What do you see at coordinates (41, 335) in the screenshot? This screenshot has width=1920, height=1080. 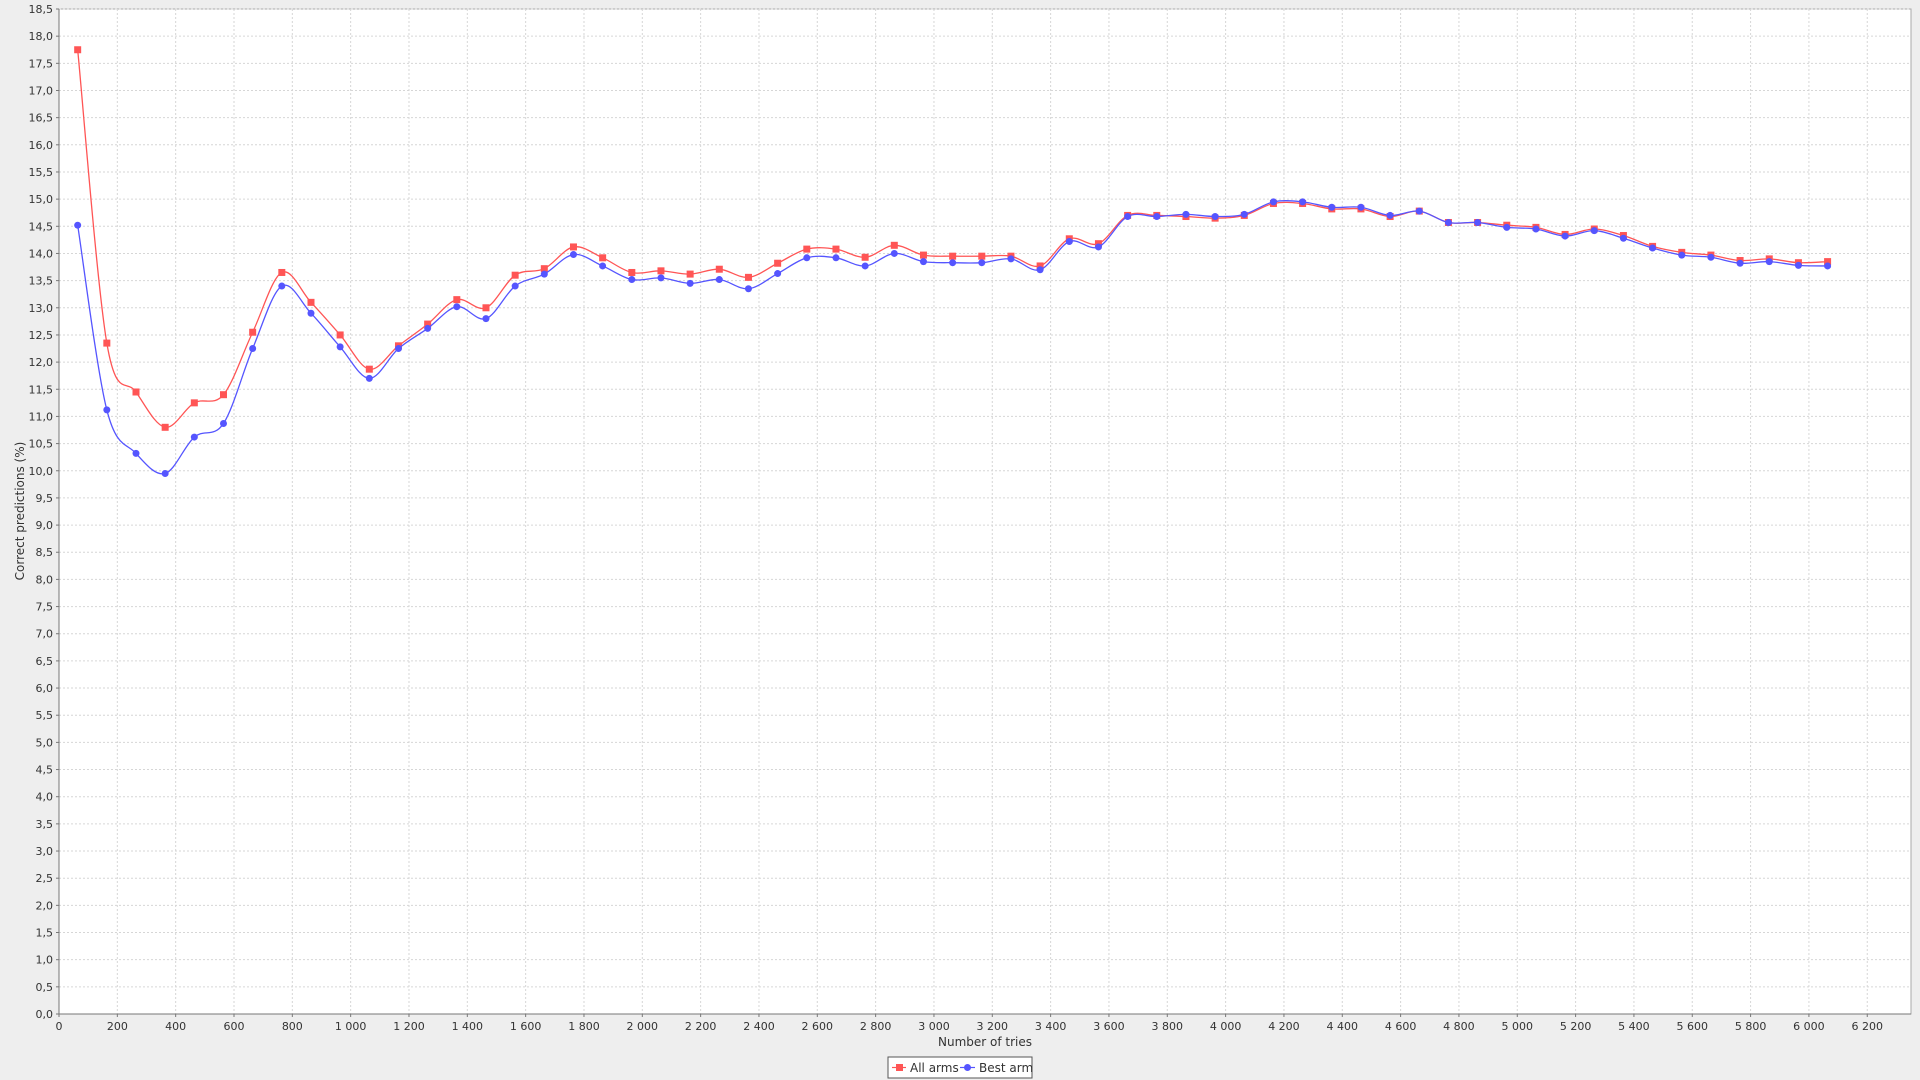 I see `y-tick-label: 12,5` at bounding box center [41, 335].